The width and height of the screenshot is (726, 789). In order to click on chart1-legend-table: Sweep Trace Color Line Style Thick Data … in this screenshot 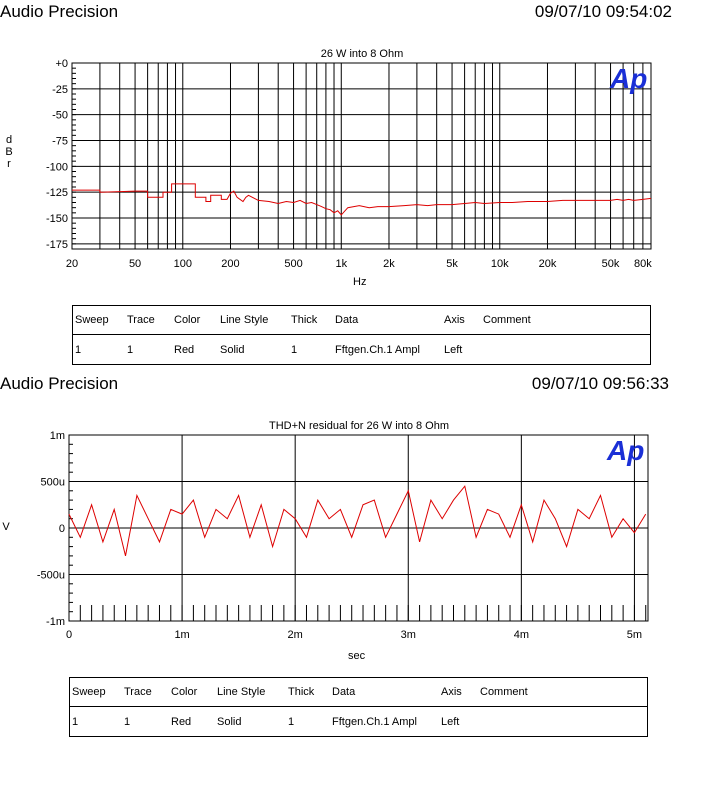, I will do `click(361, 335)`.